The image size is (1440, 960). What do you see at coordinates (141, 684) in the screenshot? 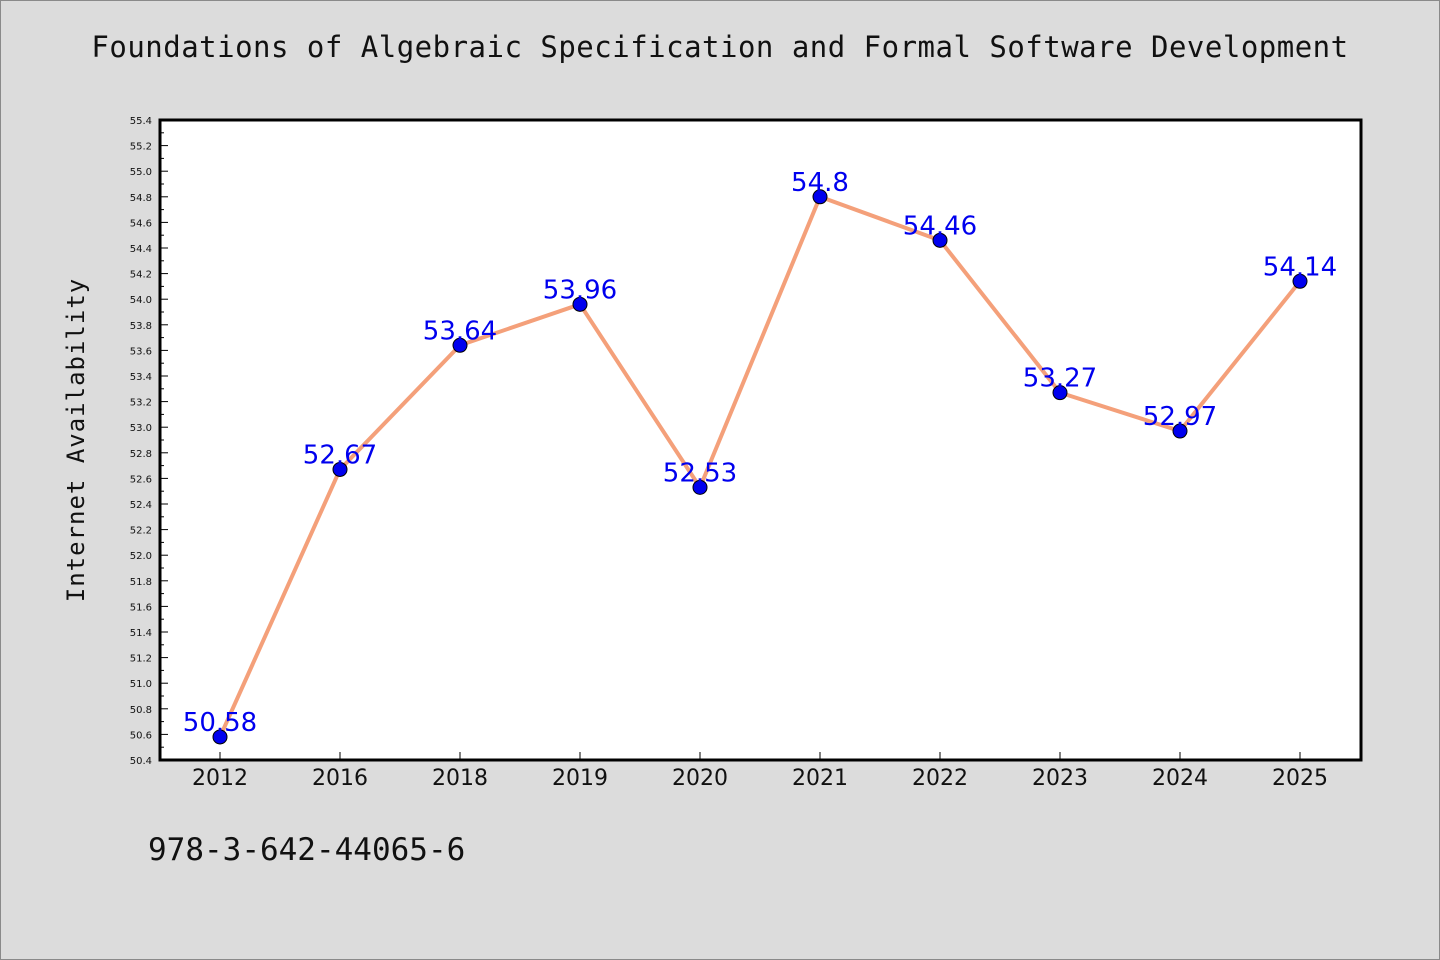
I see `y-tick-label: 51.0` at bounding box center [141, 684].